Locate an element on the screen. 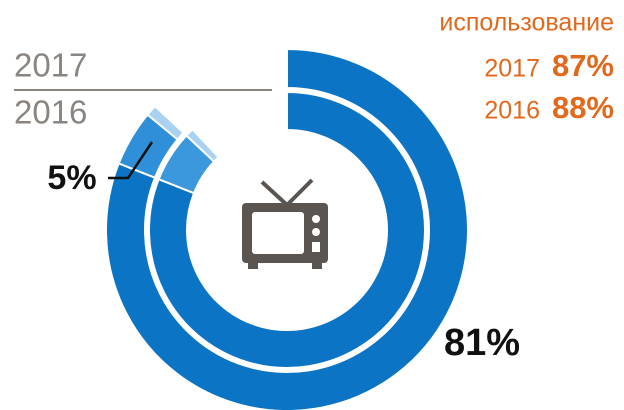 This screenshot has width=624, height=410. data-label: 81% is located at coordinates (482, 343).